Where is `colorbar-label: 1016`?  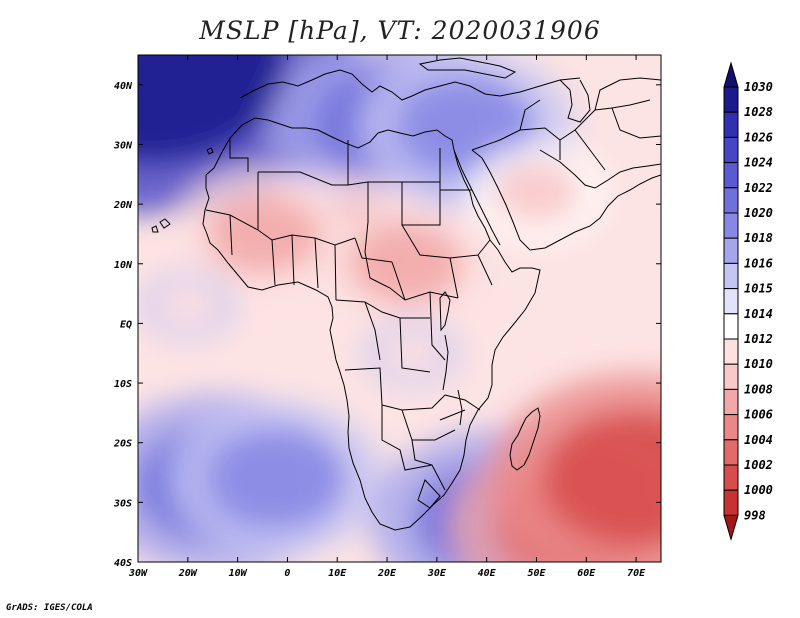
colorbar-label: 1016 is located at coordinates (758, 263).